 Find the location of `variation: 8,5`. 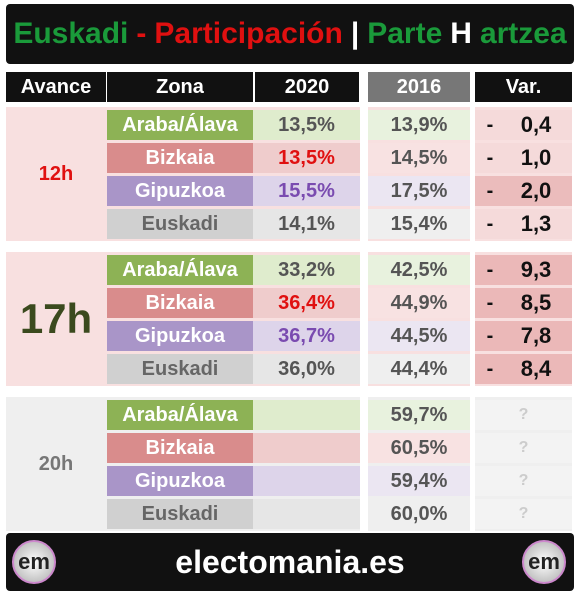

variation: 8,5 is located at coordinates (536, 302).